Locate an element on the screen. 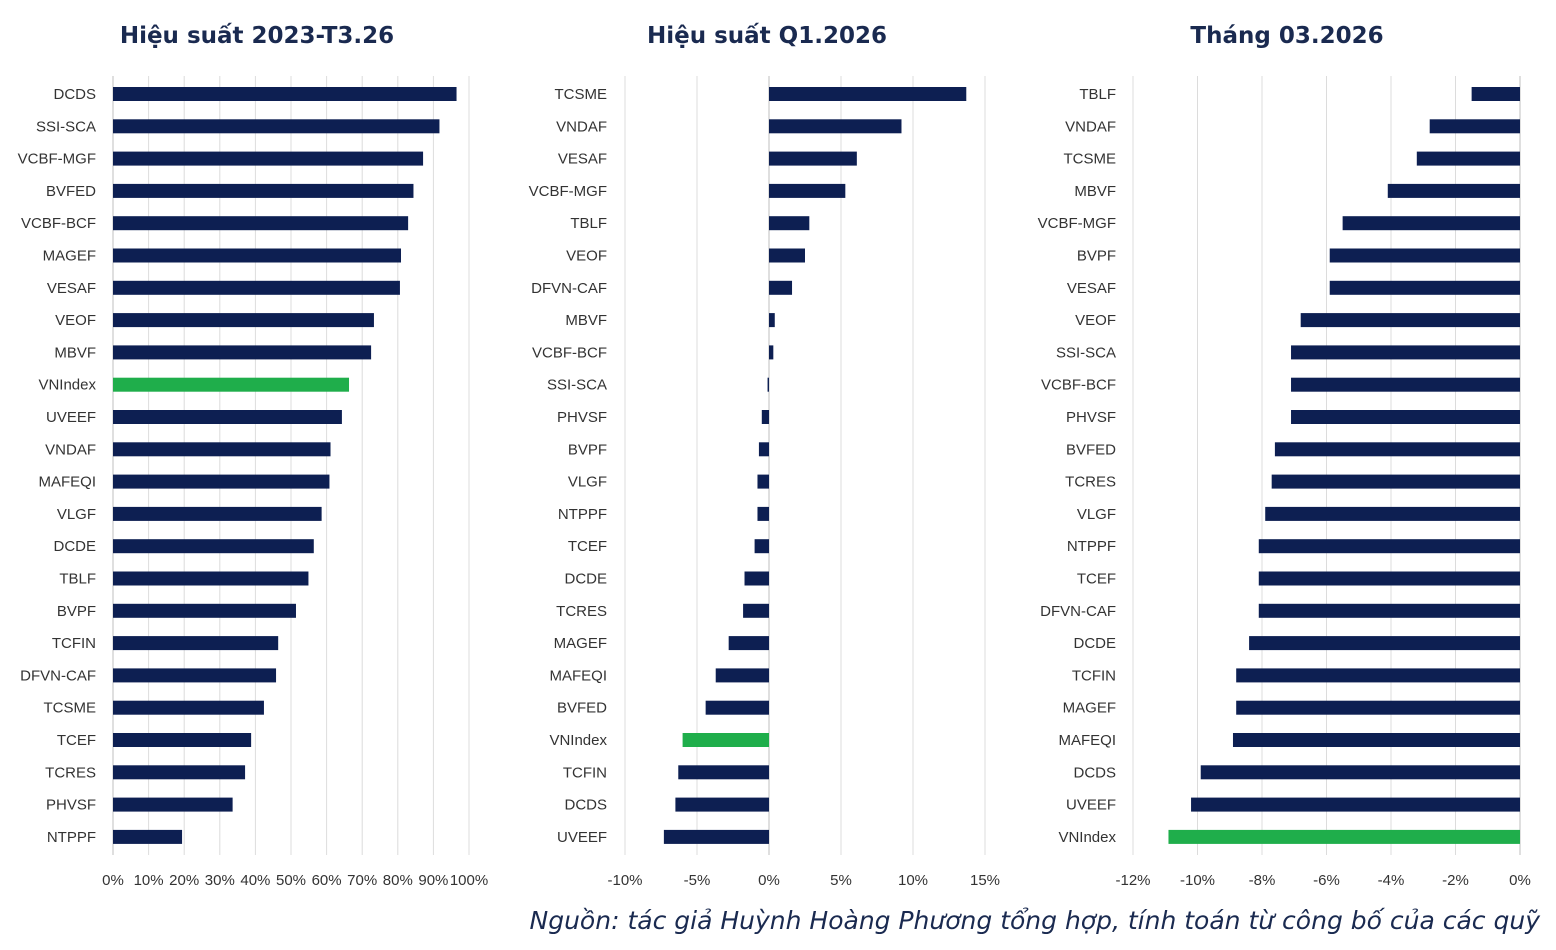  bar-vesaf is located at coordinates (1424, 287).